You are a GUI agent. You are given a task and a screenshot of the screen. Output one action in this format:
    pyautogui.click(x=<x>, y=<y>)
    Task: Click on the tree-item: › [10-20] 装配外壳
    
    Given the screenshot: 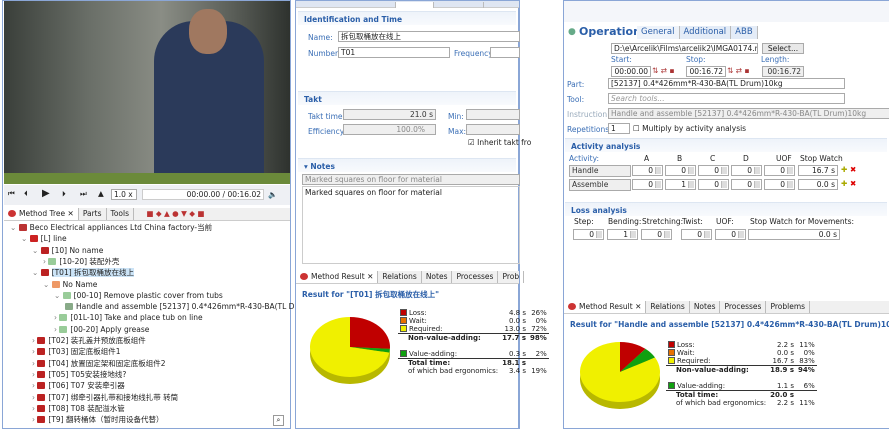 What is the action you would take?
    pyautogui.click(x=81, y=261)
    